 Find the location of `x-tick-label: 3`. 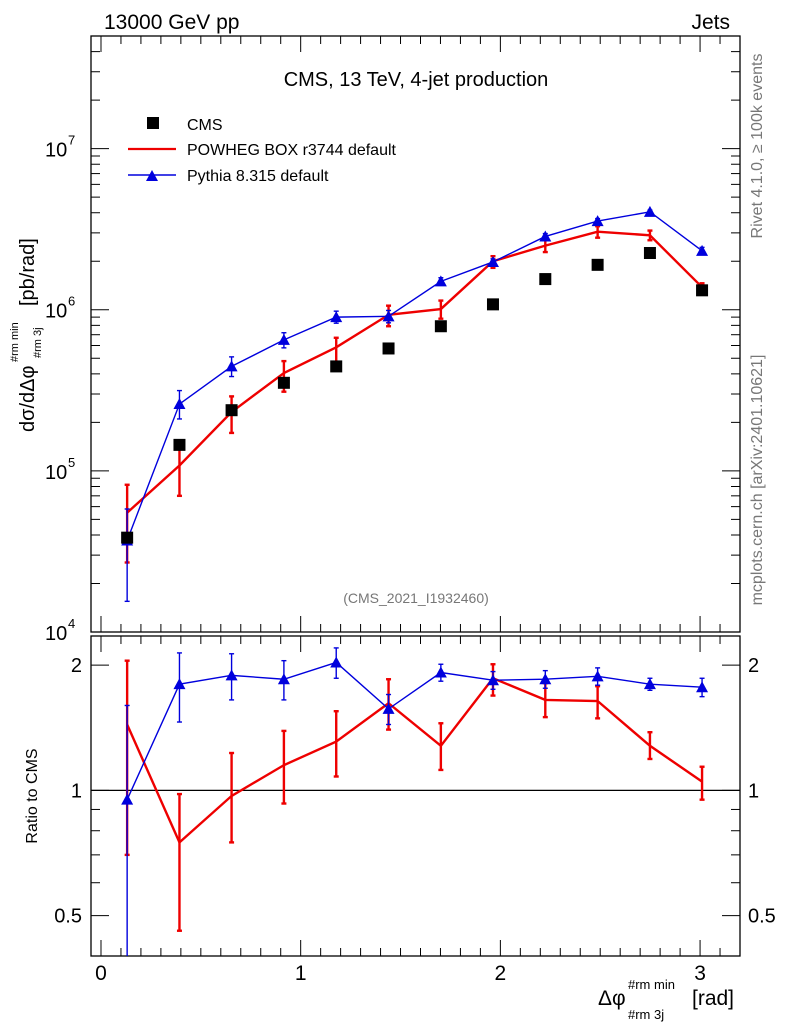

x-tick-label: 3 is located at coordinates (700, 973).